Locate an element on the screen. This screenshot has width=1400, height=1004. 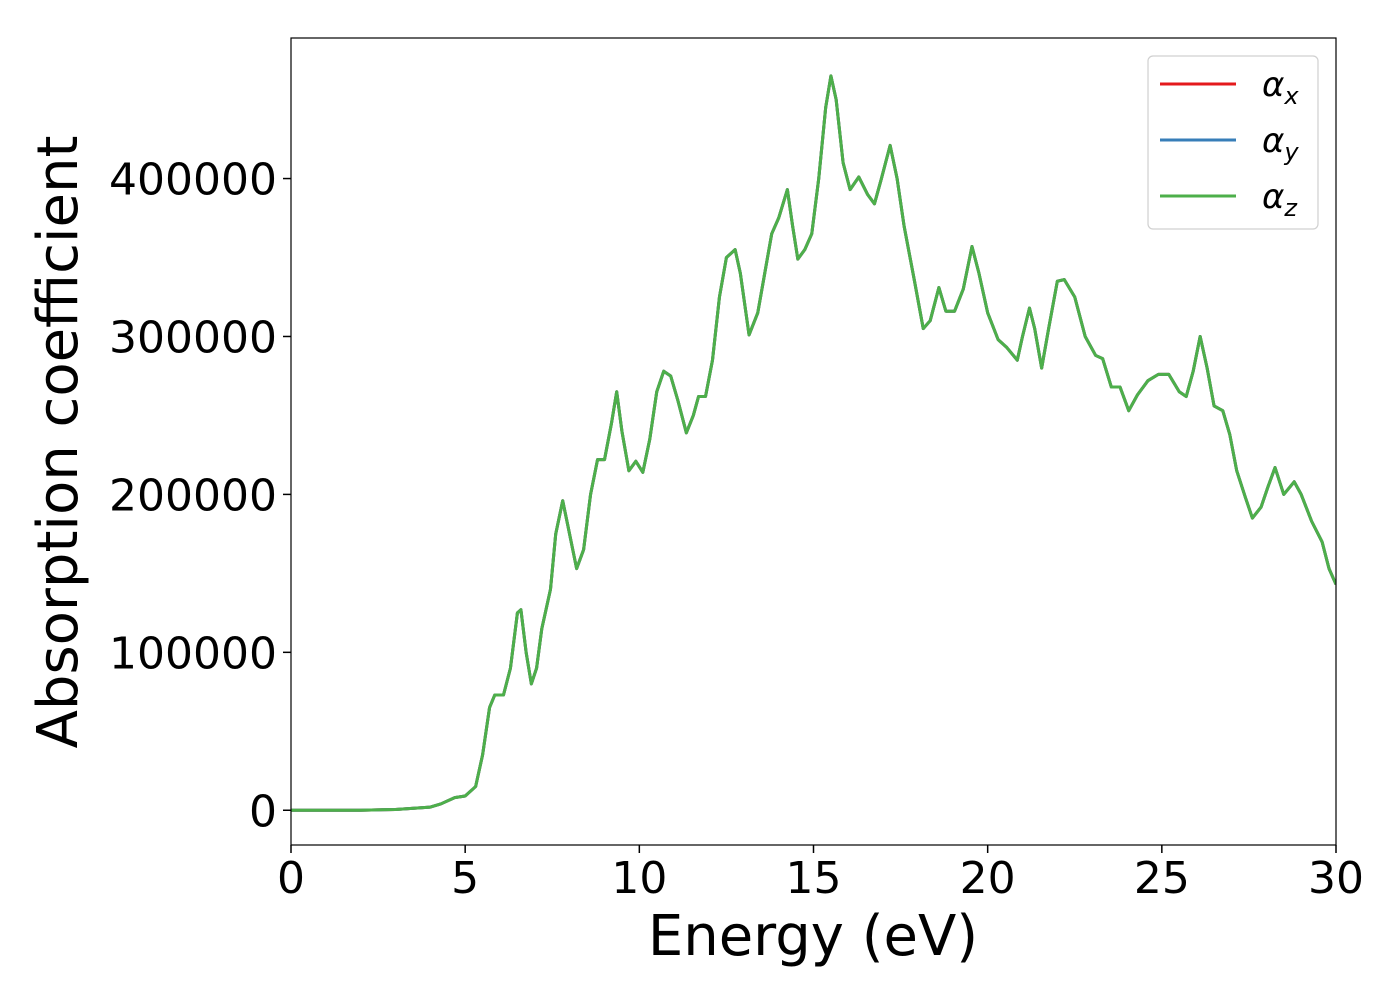
y-tick-label: 0 is located at coordinates (263, 811).